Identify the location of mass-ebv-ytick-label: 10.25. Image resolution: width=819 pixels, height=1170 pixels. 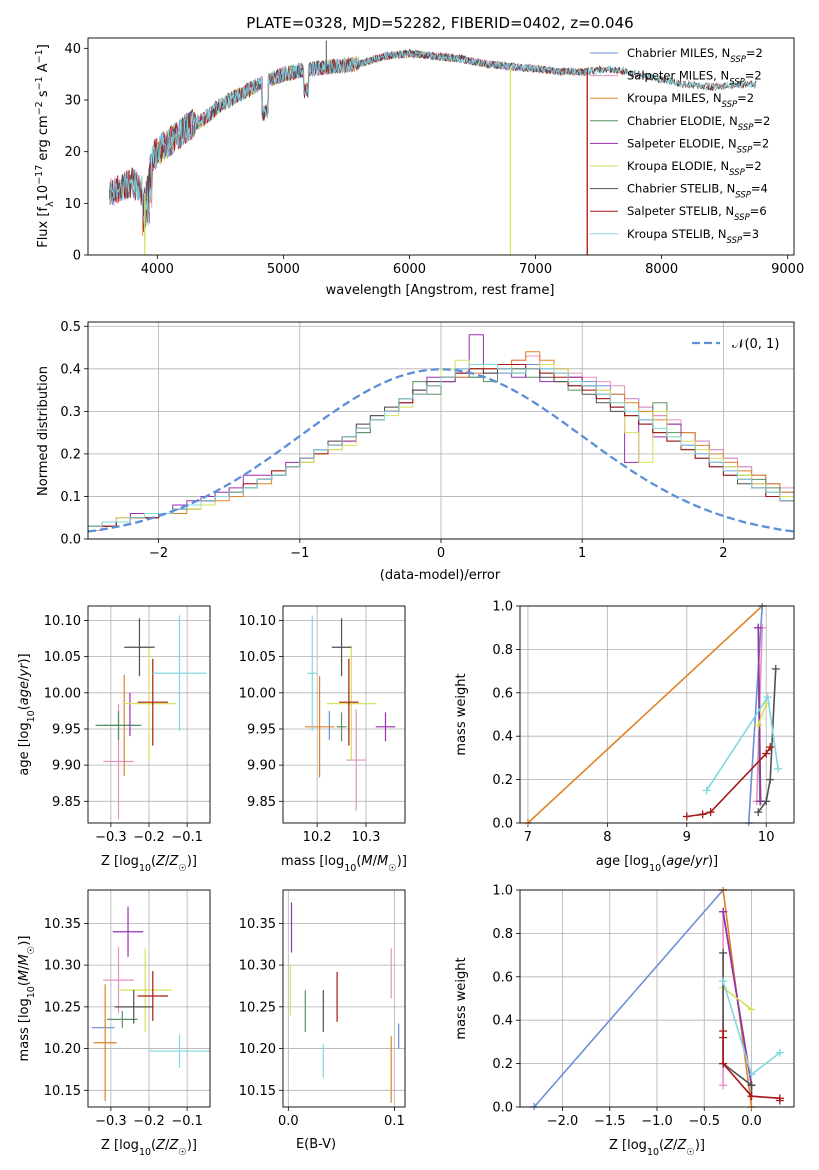
(257, 1007).